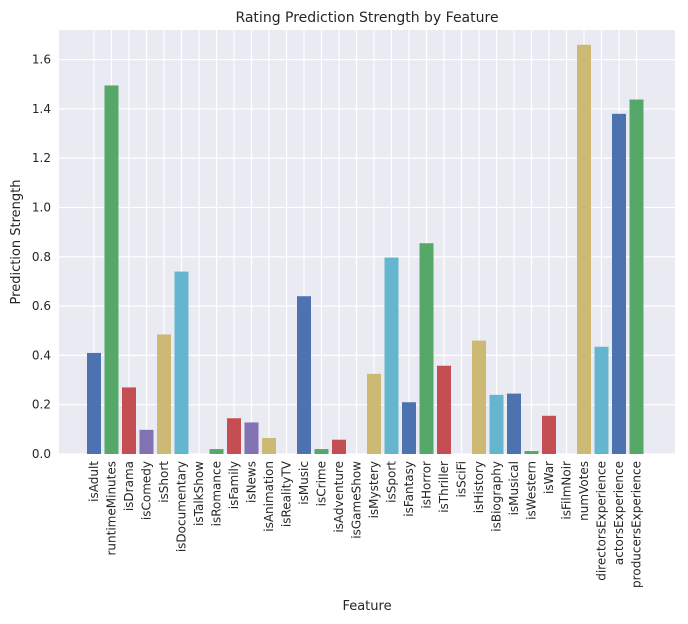 This screenshot has height=624, width=688. What do you see at coordinates (514, 423) in the screenshot?
I see `bar-isMusical` at bounding box center [514, 423].